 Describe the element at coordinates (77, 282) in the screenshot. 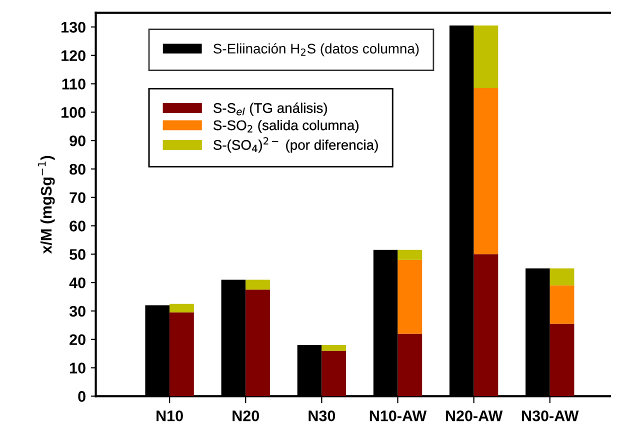

I see `y-tick-label: 40` at that location.